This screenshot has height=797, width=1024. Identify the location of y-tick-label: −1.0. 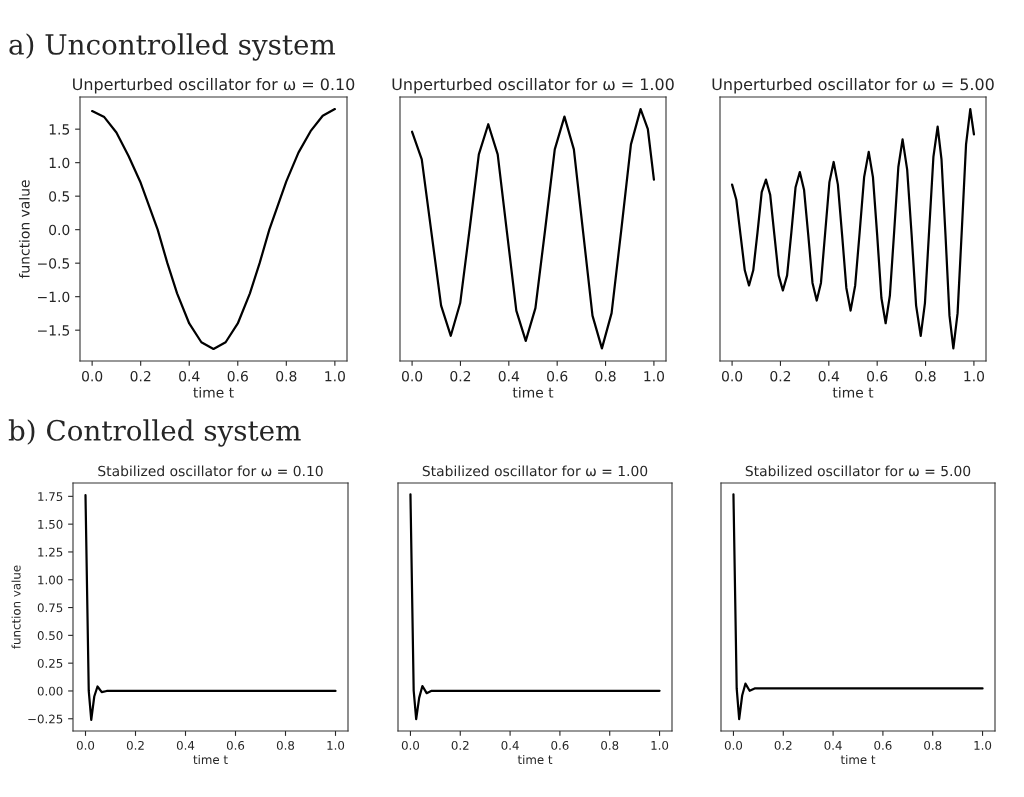
(54, 297).